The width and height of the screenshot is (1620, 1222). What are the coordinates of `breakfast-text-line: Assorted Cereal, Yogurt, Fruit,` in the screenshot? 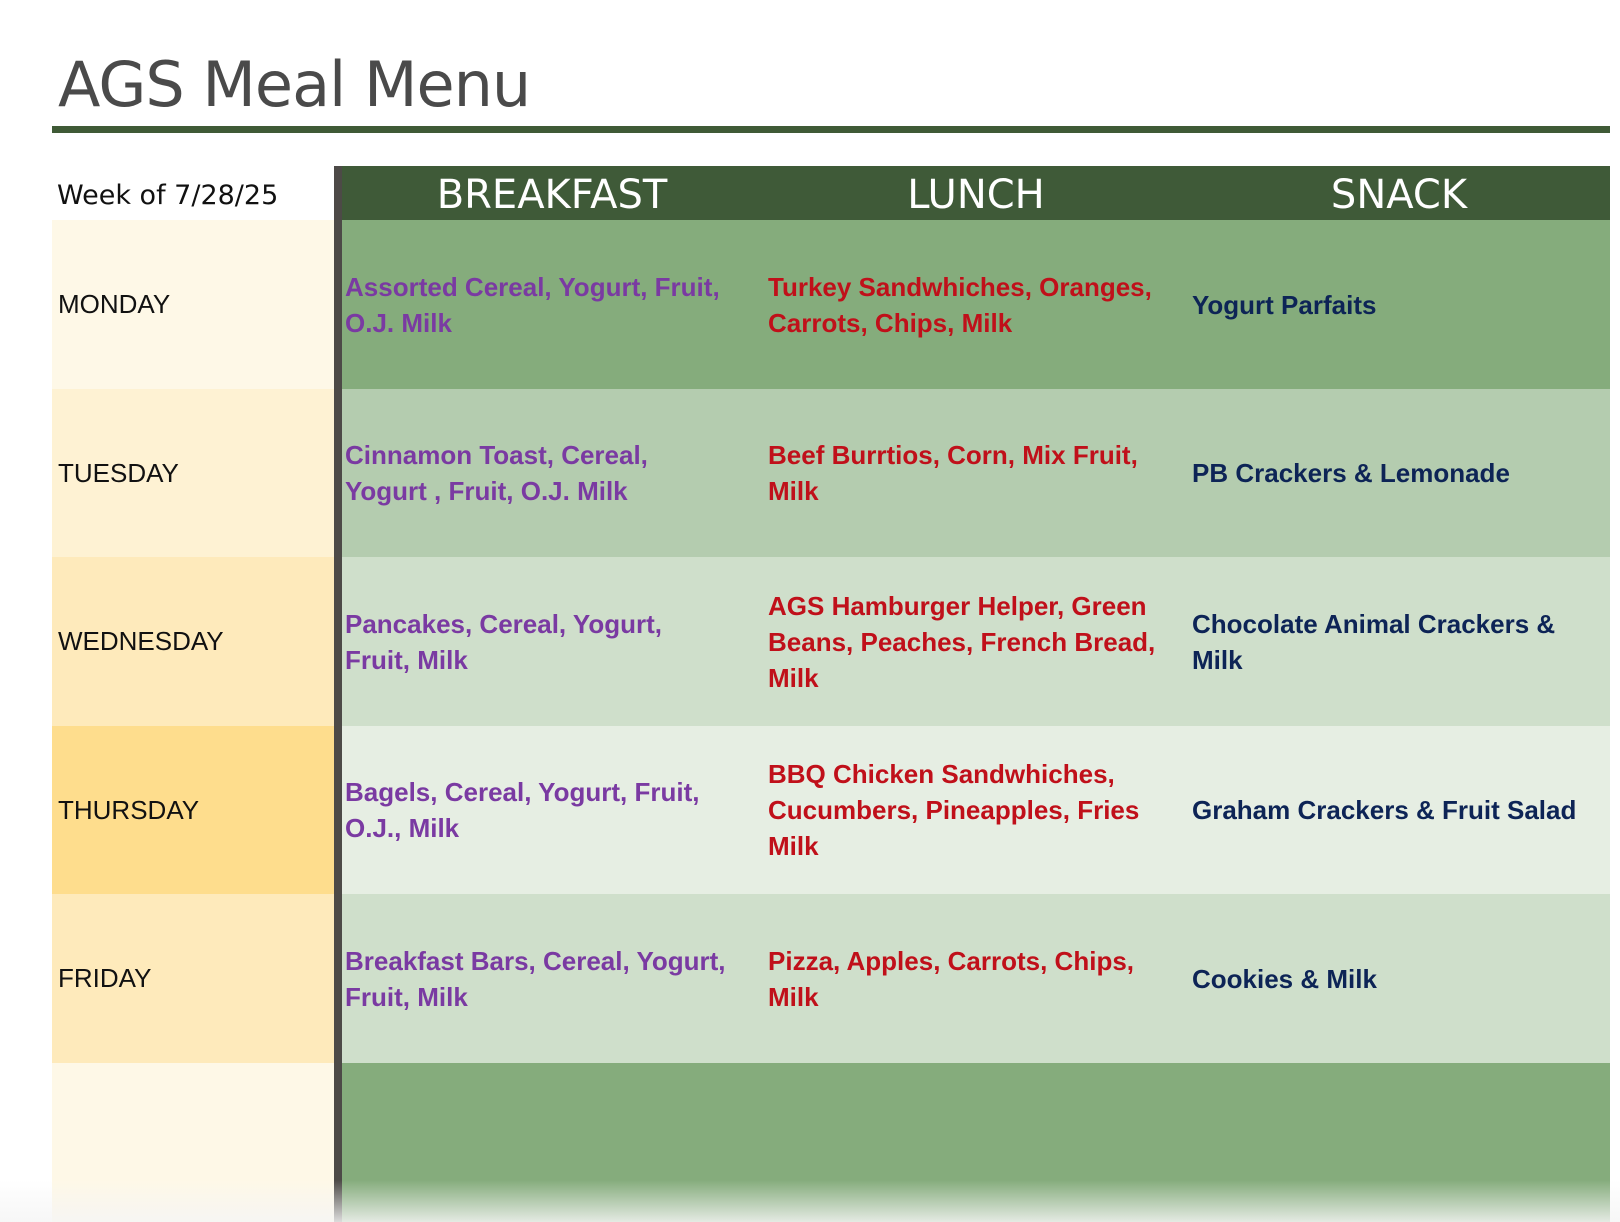 It's located at (532, 286).